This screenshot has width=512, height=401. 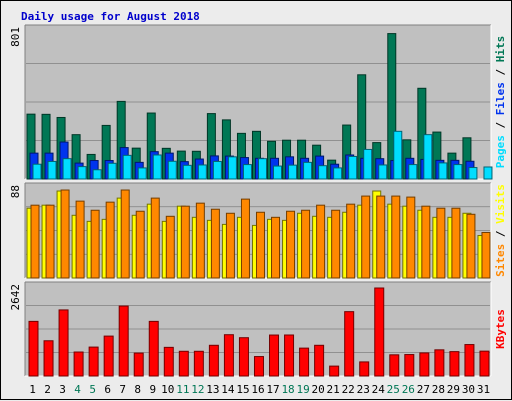 I want to click on x-tick-day-5: 5, so click(x=92, y=389).